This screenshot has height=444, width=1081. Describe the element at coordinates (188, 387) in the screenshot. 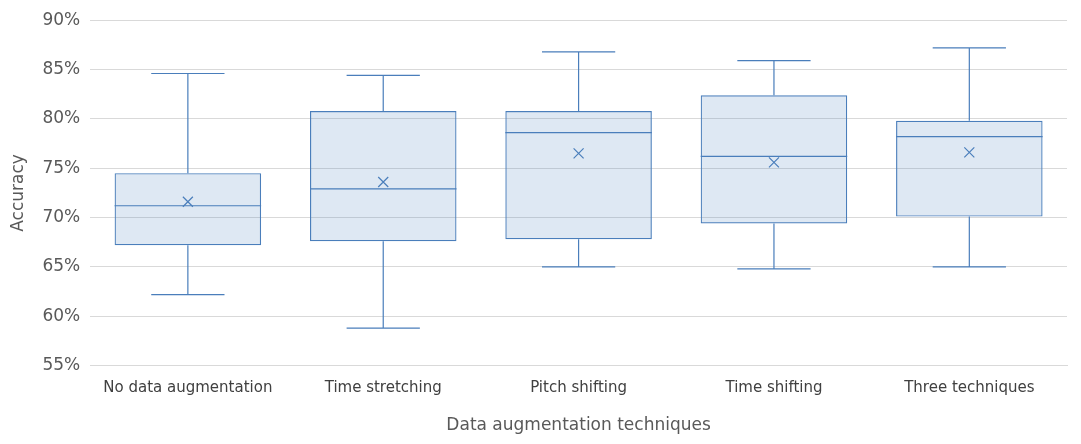

I see `x-tick-label: No data augmentation` at that location.